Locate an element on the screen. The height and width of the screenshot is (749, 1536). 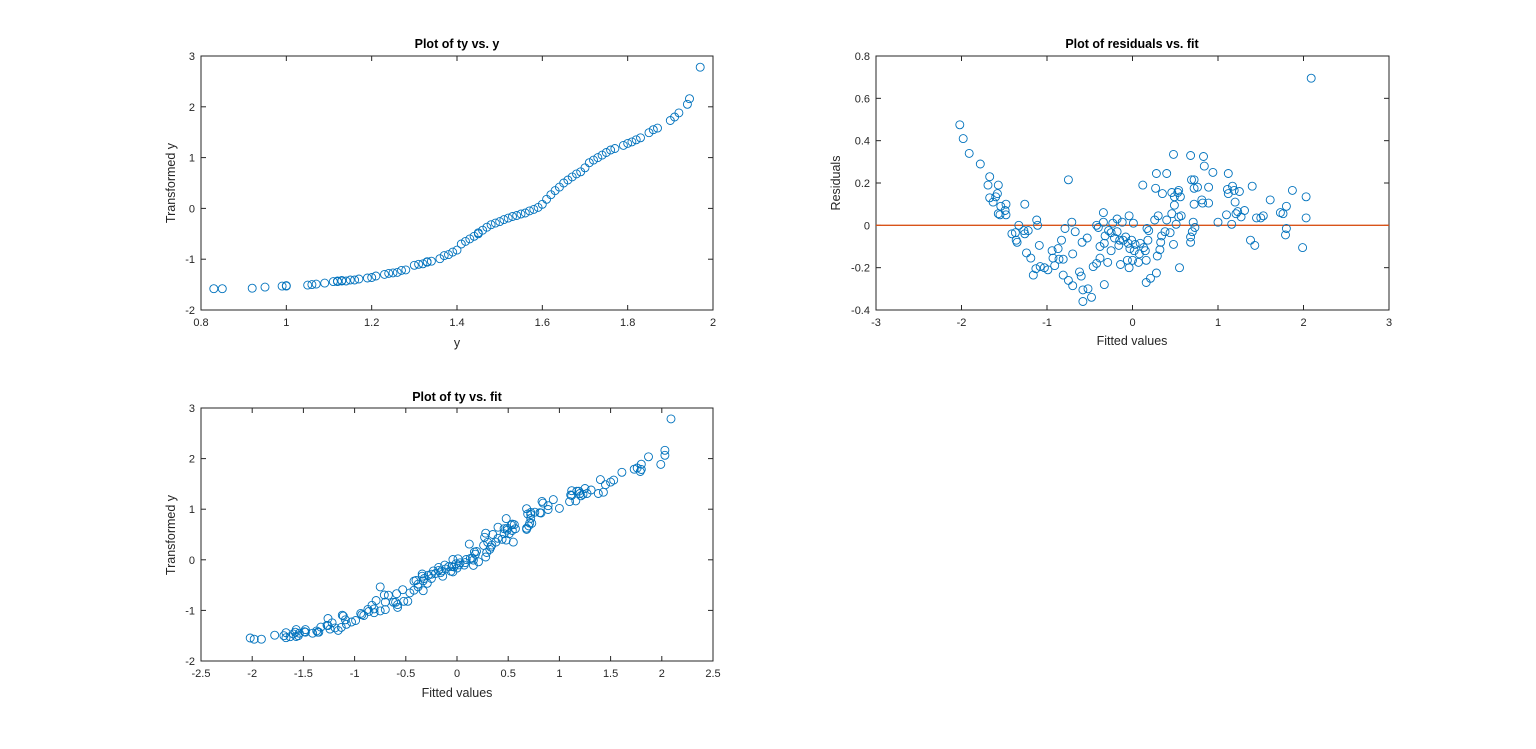
x-tick-label: -3 is located at coordinates (876, 323).